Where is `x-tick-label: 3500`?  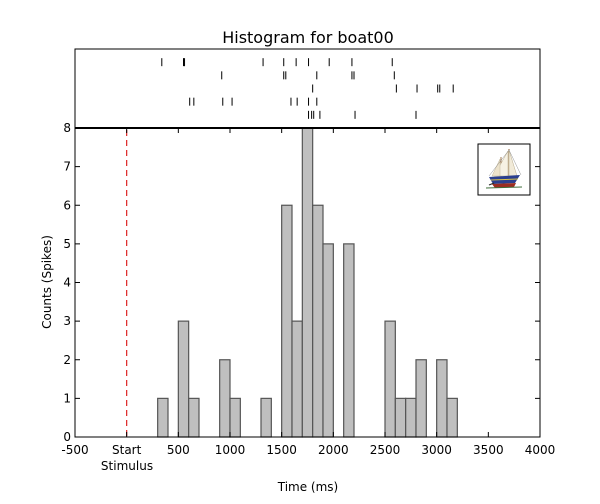 x-tick-label: 3500 is located at coordinates (488, 450).